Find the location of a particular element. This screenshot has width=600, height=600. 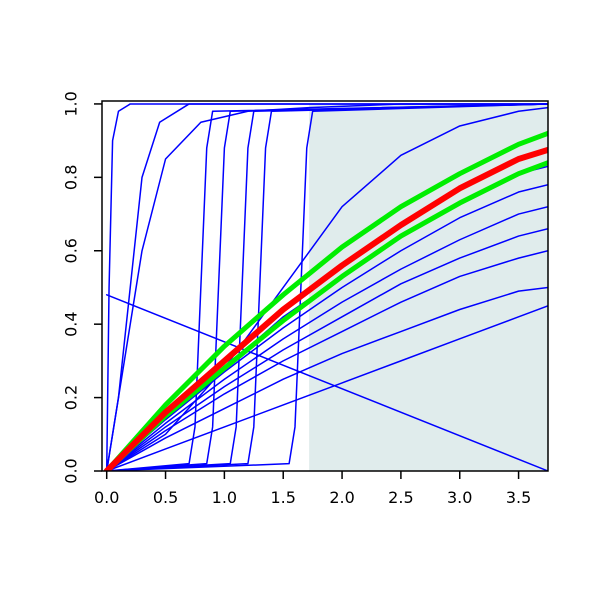

x-tick-label: 1.0 is located at coordinates (224, 497).